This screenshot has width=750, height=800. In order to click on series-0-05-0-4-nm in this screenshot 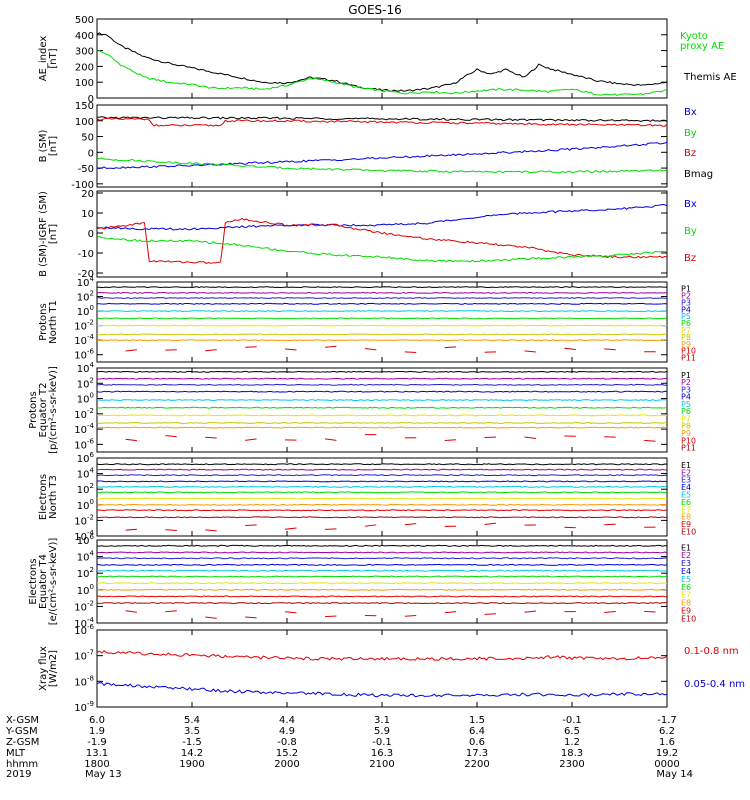, I will do `click(382, 690)`.